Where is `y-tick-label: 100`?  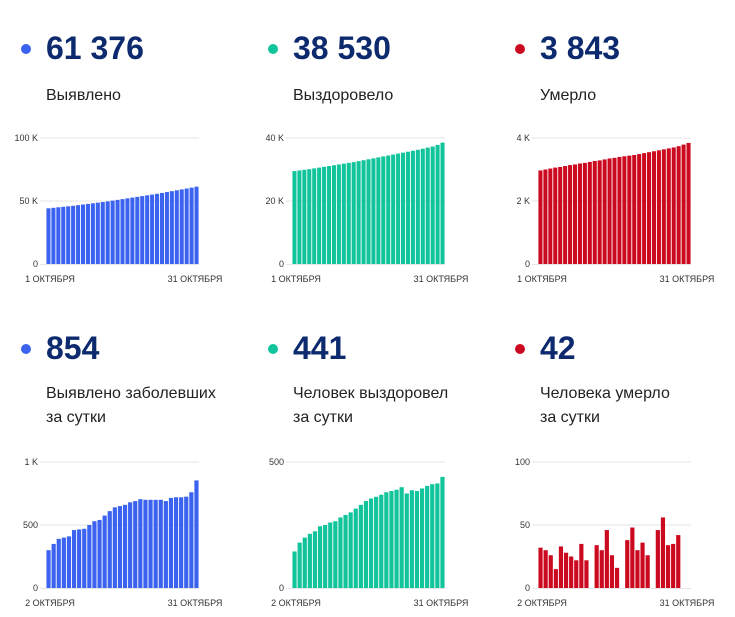 y-tick-label: 100 is located at coordinates (522, 462).